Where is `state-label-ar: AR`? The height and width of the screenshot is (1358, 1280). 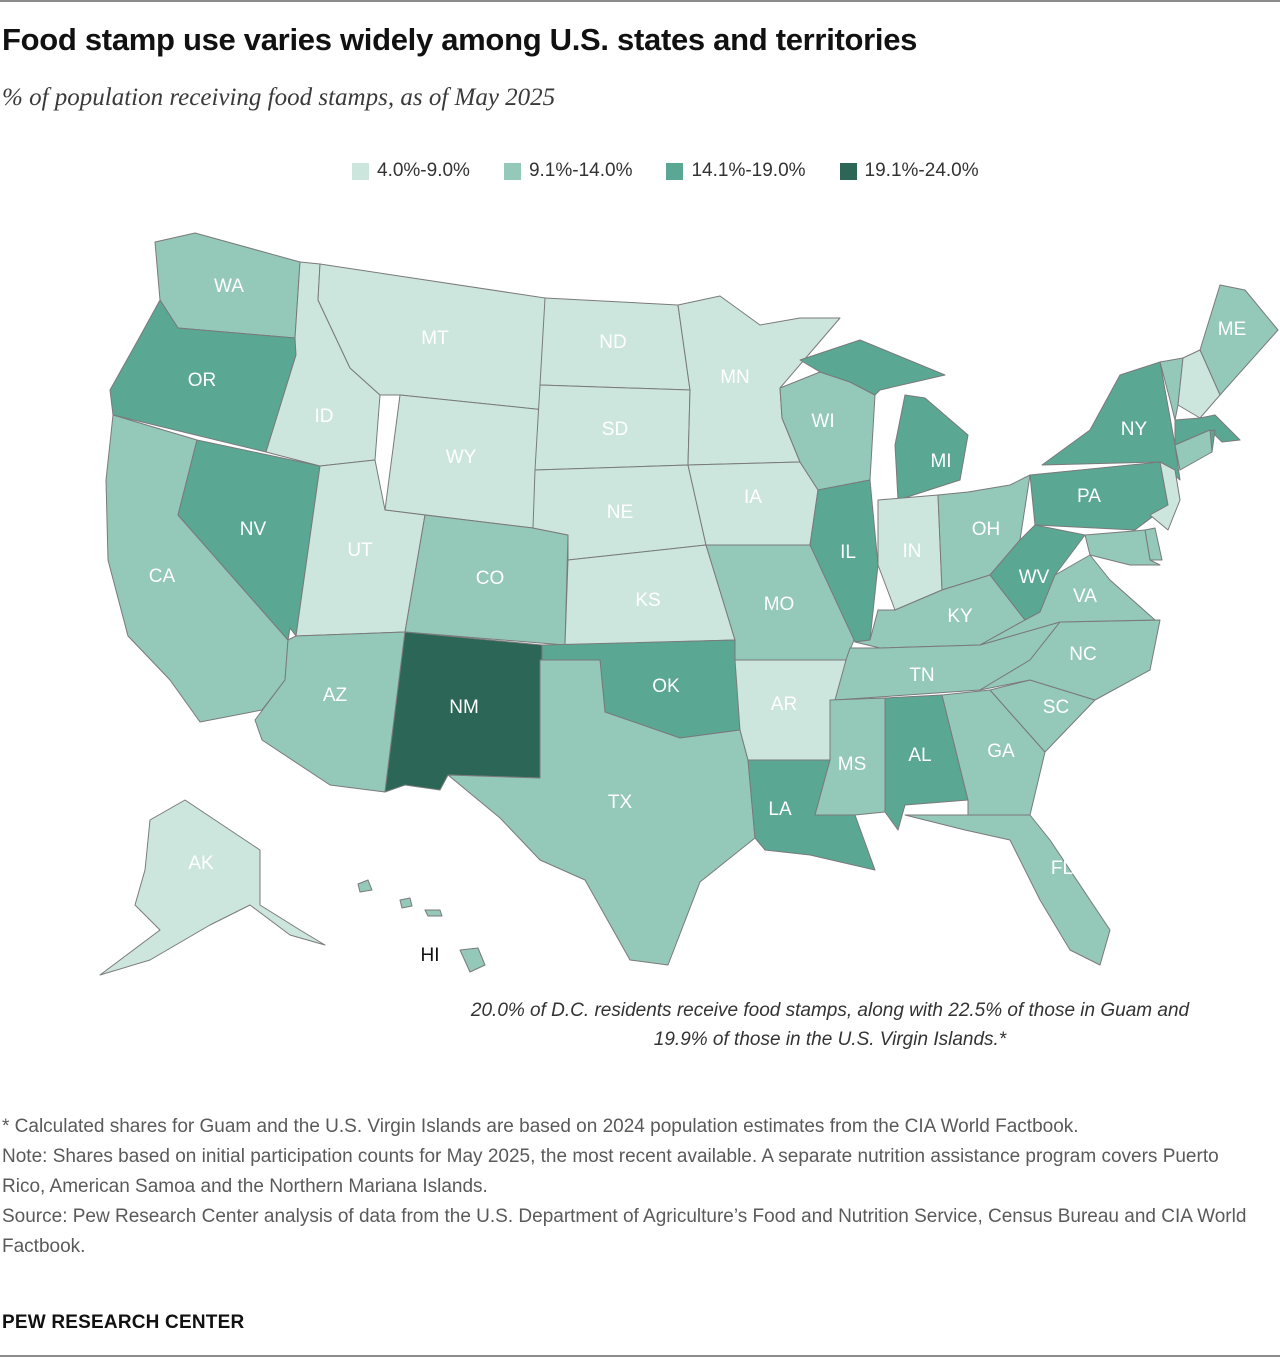
state-label-ar: AR is located at coordinates (784, 704).